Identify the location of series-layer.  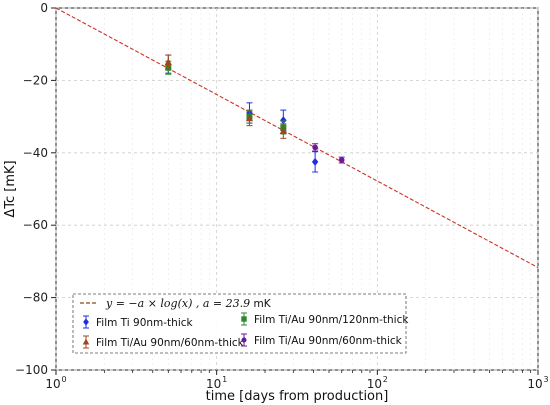
(254, 113).